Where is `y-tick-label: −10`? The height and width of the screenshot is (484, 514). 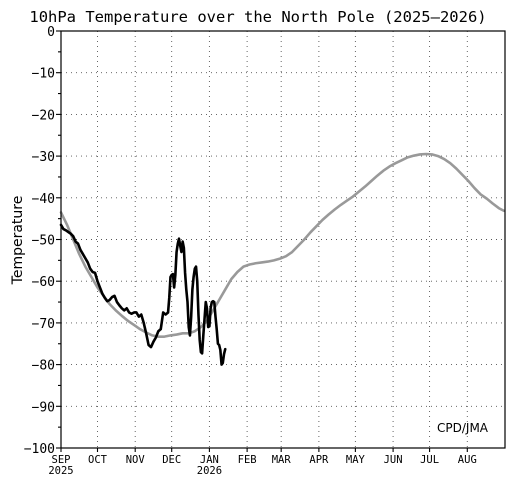
y-tick-label: −10 is located at coordinates (43, 74).